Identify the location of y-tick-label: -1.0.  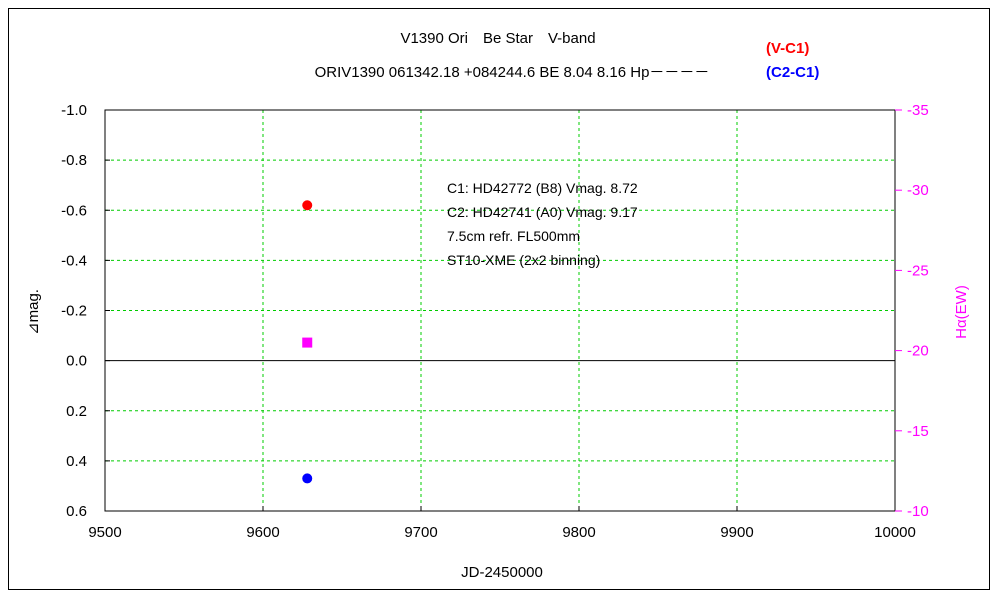
(74, 110).